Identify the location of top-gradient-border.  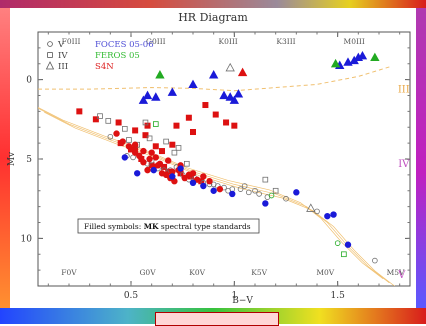
(213, 4).